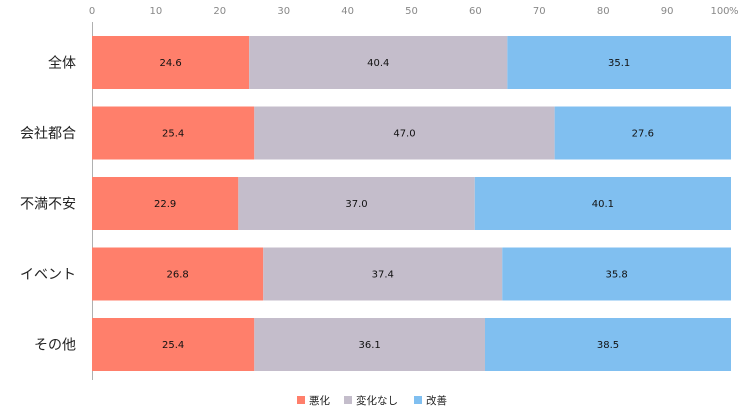 This screenshot has height=418, width=750. I want to click on category-label: 会社都合, so click(48, 134).